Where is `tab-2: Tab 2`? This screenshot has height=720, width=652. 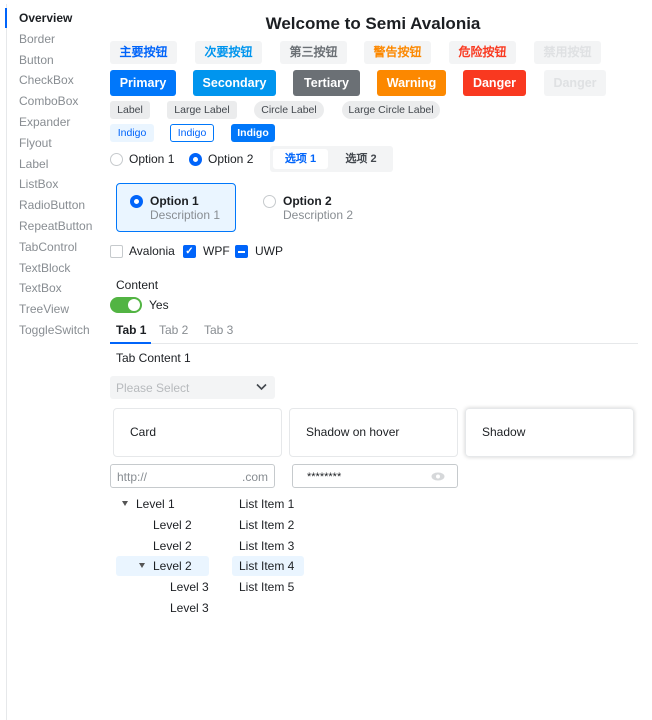 tab-2: Tab 2 is located at coordinates (174, 330).